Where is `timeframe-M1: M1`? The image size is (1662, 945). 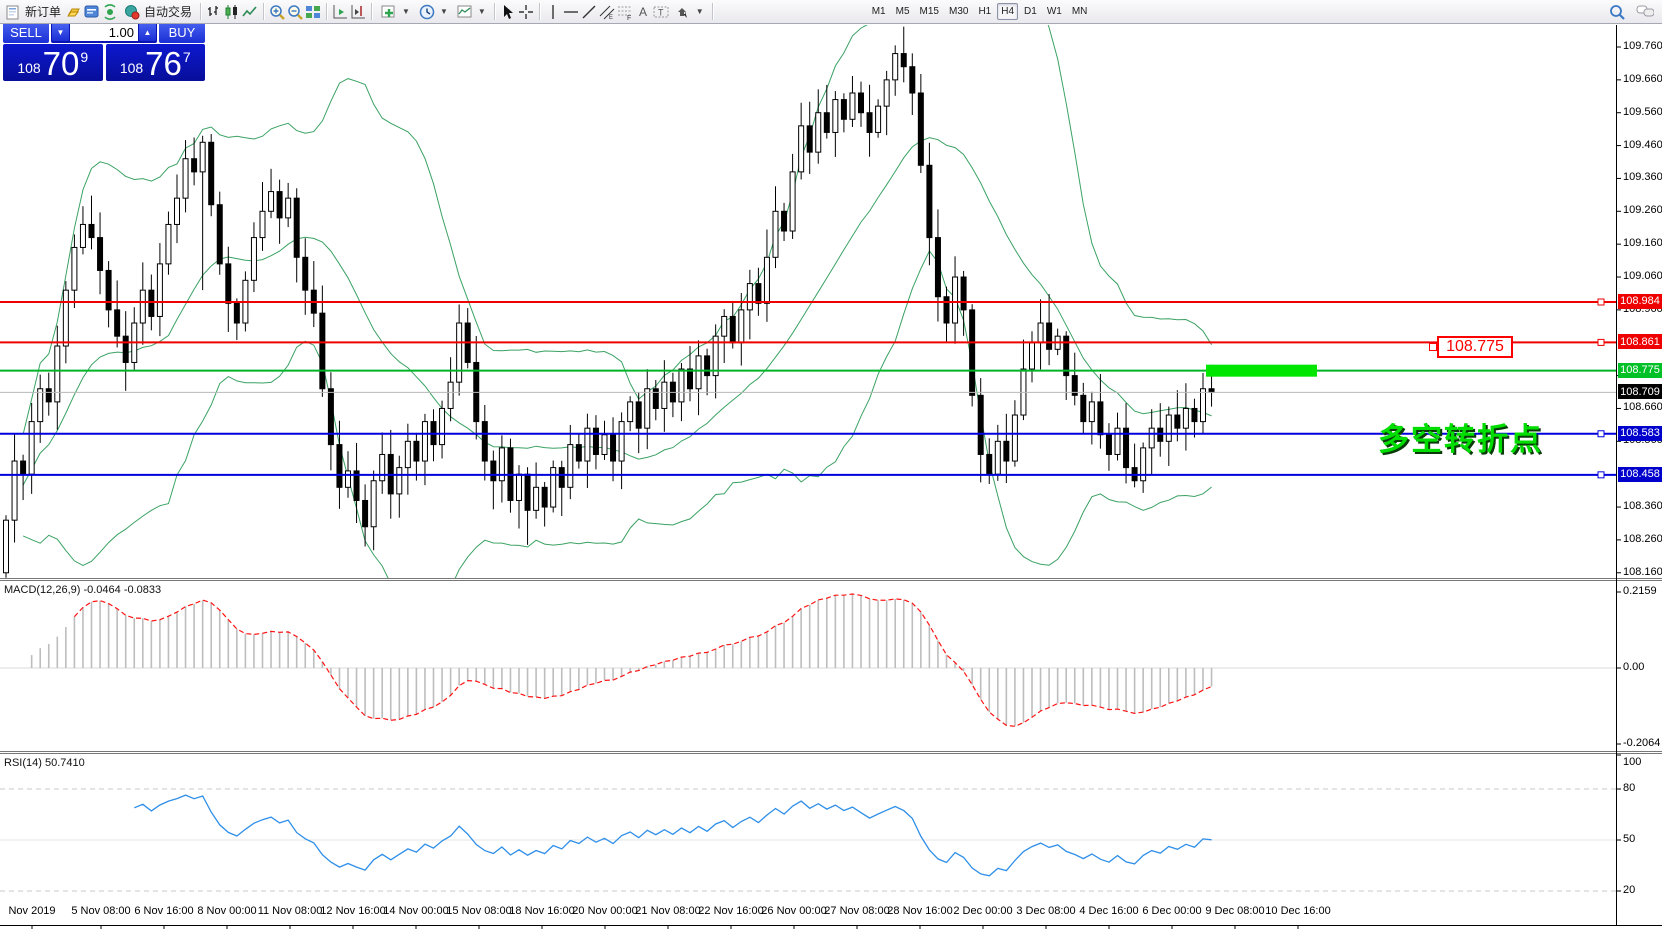 timeframe-M1: M1 is located at coordinates (878, 11).